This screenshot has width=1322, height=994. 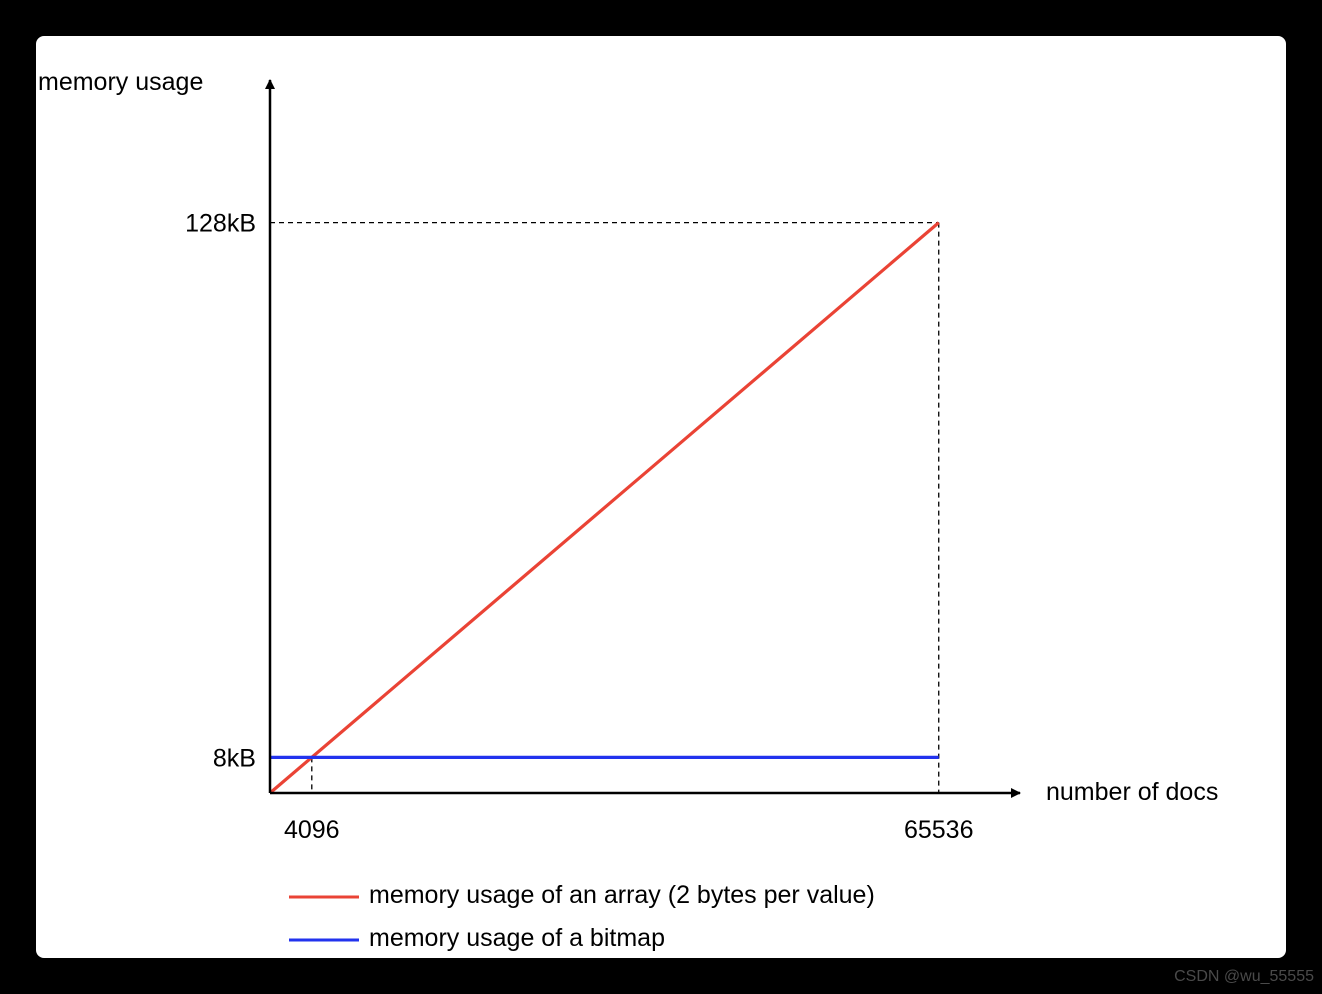 I want to click on x-tick-label-65536: 65536, so click(x=939, y=830).